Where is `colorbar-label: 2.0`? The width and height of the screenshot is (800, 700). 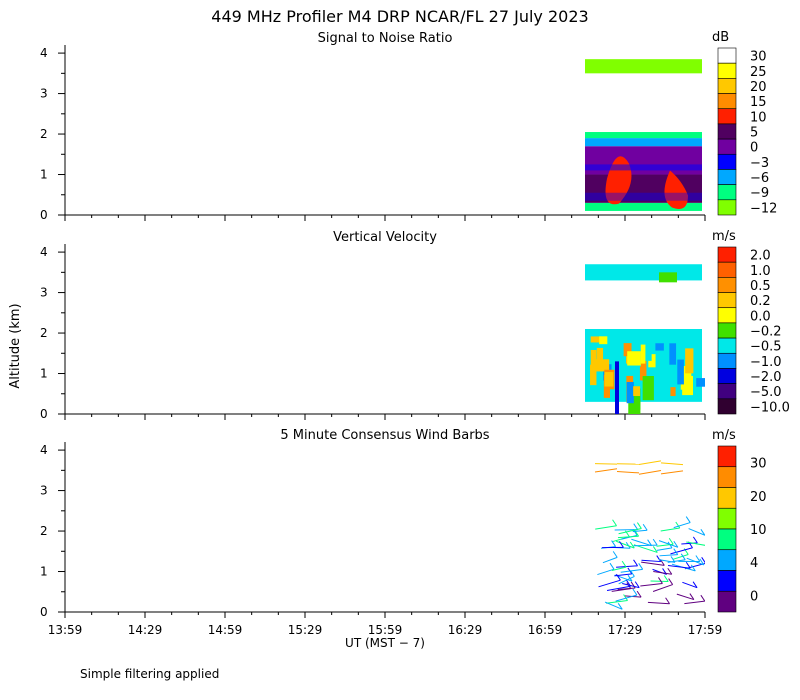
colorbar-label: 2.0 is located at coordinates (760, 256).